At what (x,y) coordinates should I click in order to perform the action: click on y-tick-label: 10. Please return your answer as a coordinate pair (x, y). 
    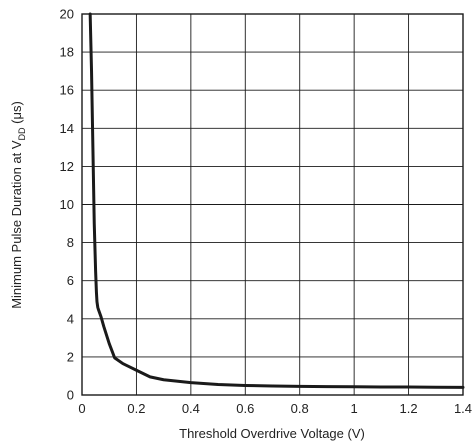
    Looking at the image, I should click on (67, 204).